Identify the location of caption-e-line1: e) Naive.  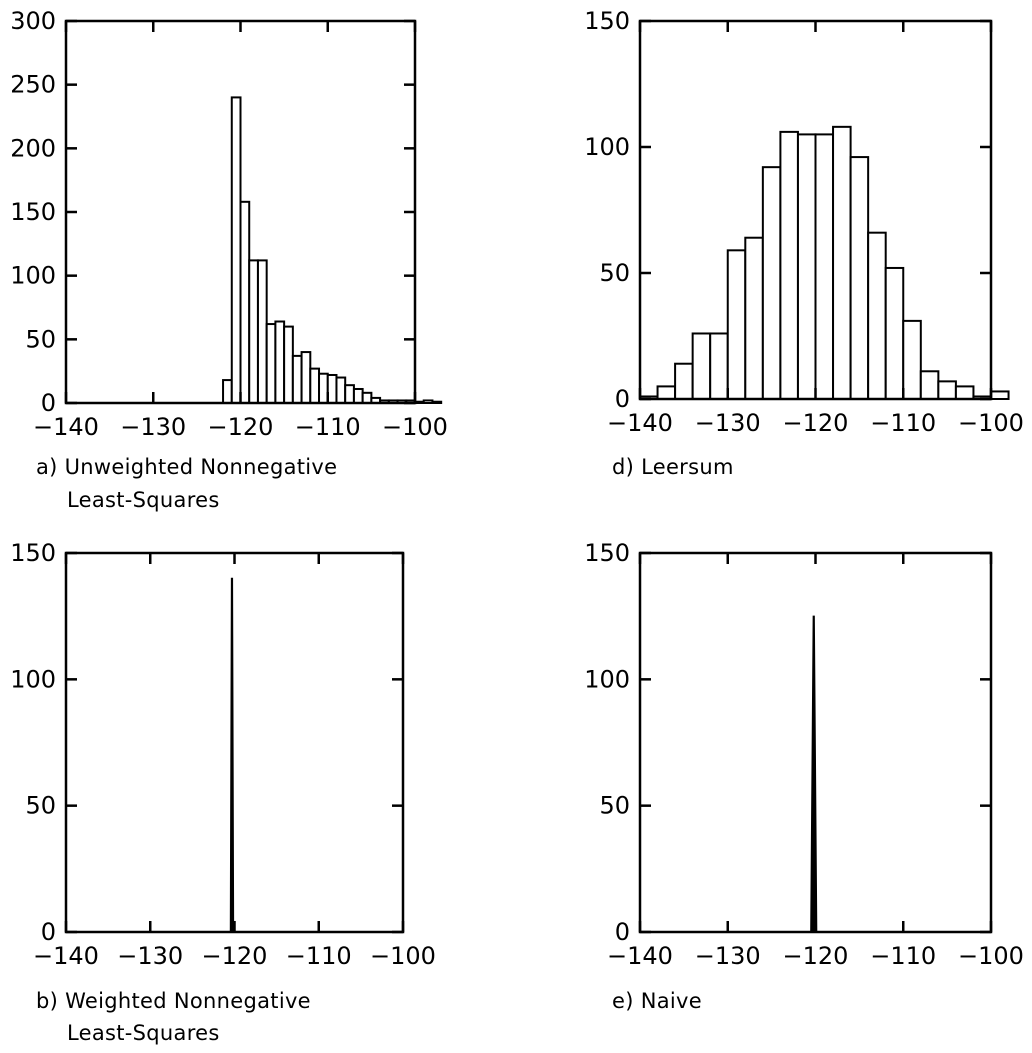
(657, 1001).